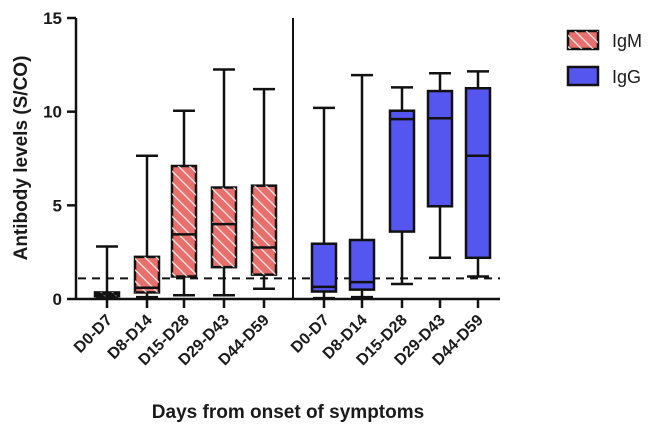 This screenshot has height=430, width=652. I want to click on legend-label-igm: IgM, so click(627, 41).